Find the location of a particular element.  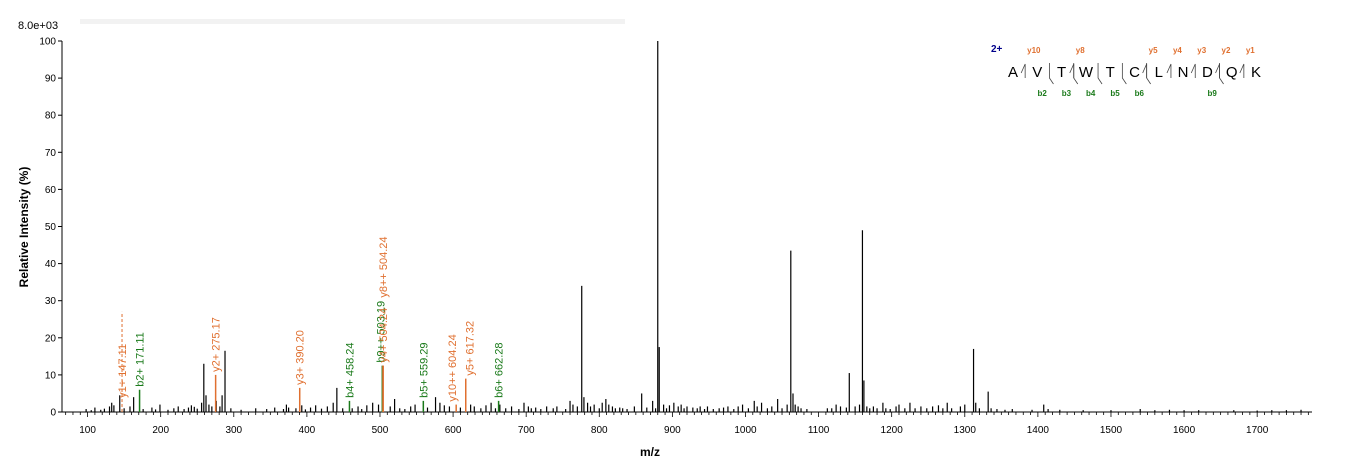

y-ion-label: y2 is located at coordinates (1226, 50).